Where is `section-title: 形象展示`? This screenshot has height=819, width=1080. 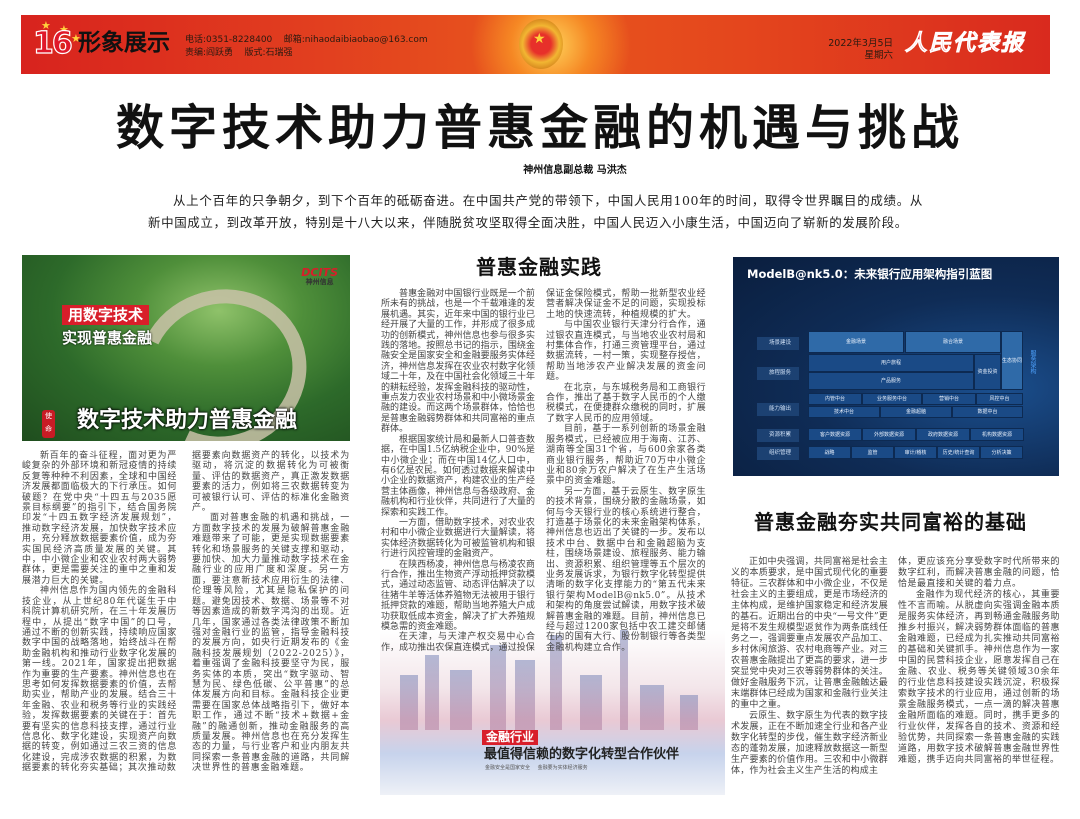
section-title: 形象展示 is located at coordinates (124, 43).